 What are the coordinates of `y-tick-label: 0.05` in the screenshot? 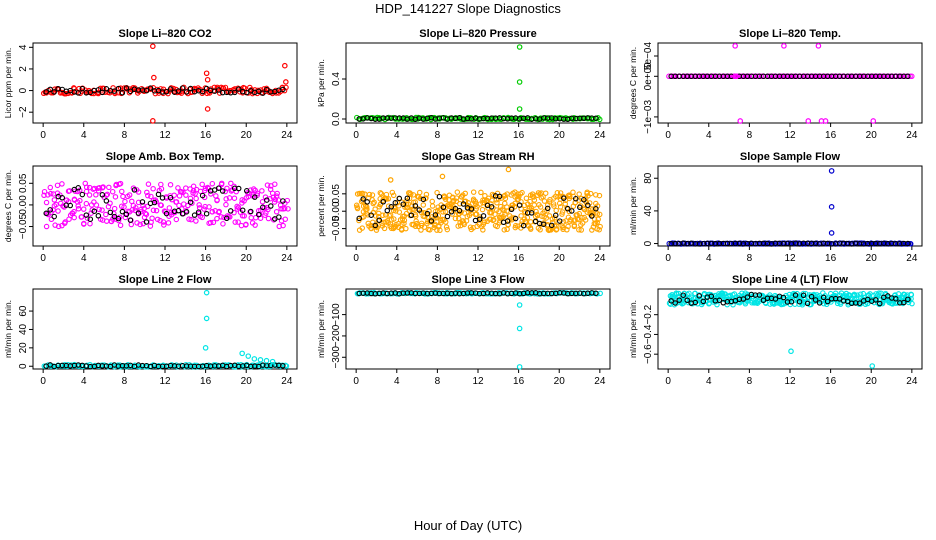 It's located at (23, 183).